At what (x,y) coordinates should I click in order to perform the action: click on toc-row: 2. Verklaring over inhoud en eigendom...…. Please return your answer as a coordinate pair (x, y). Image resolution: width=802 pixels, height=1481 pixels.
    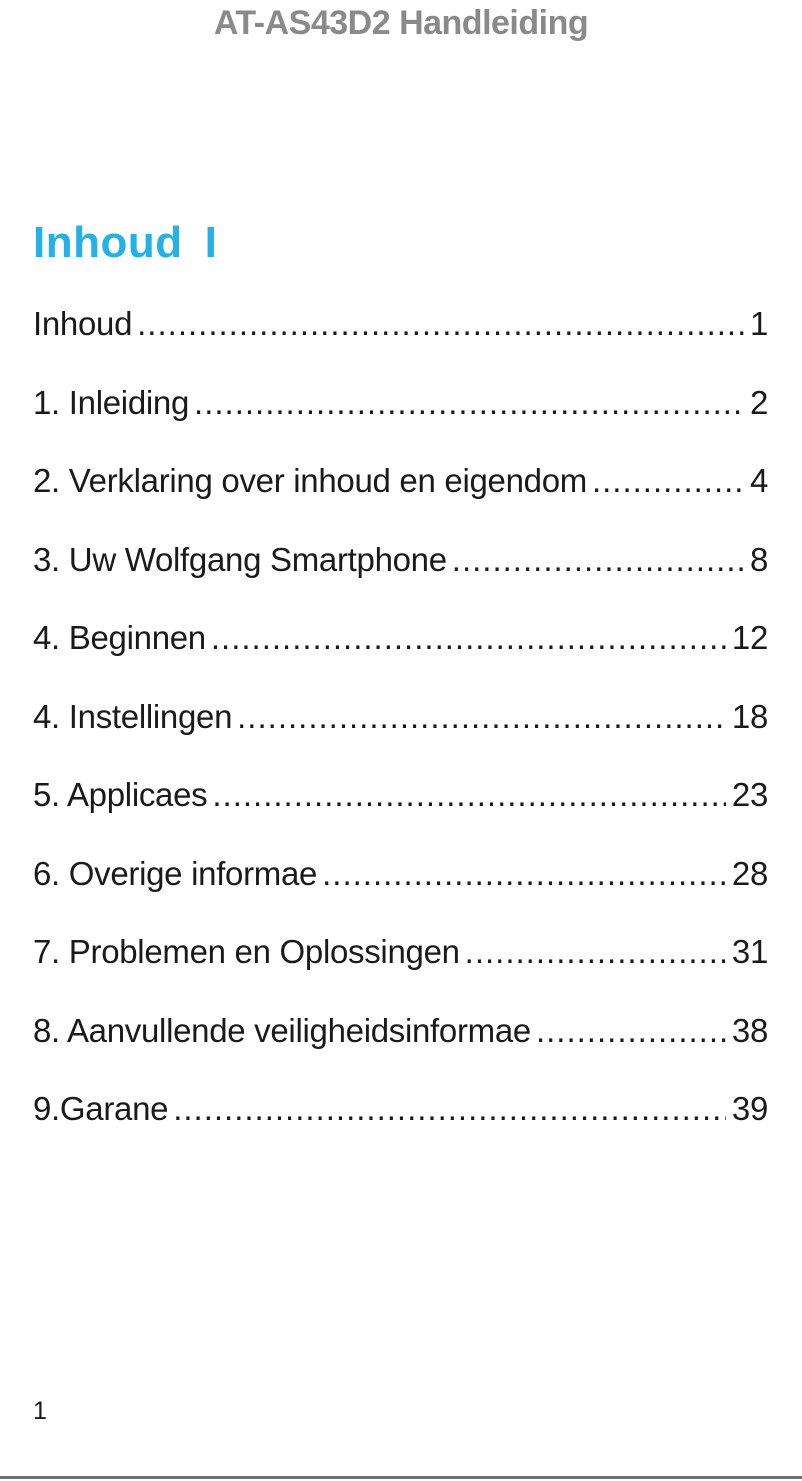
    Looking at the image, I should click on (400, 481).